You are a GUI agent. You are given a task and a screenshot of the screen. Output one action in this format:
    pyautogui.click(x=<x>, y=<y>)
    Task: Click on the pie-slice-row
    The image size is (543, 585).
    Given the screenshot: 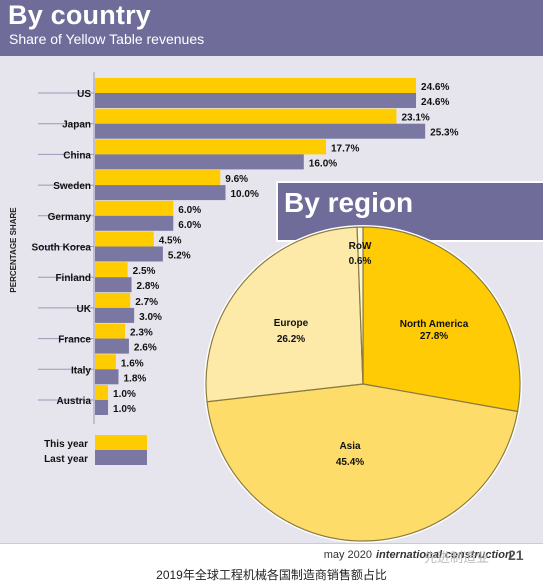 What is the action you would take?
    pyautogui.click(x=360, y=305)
    